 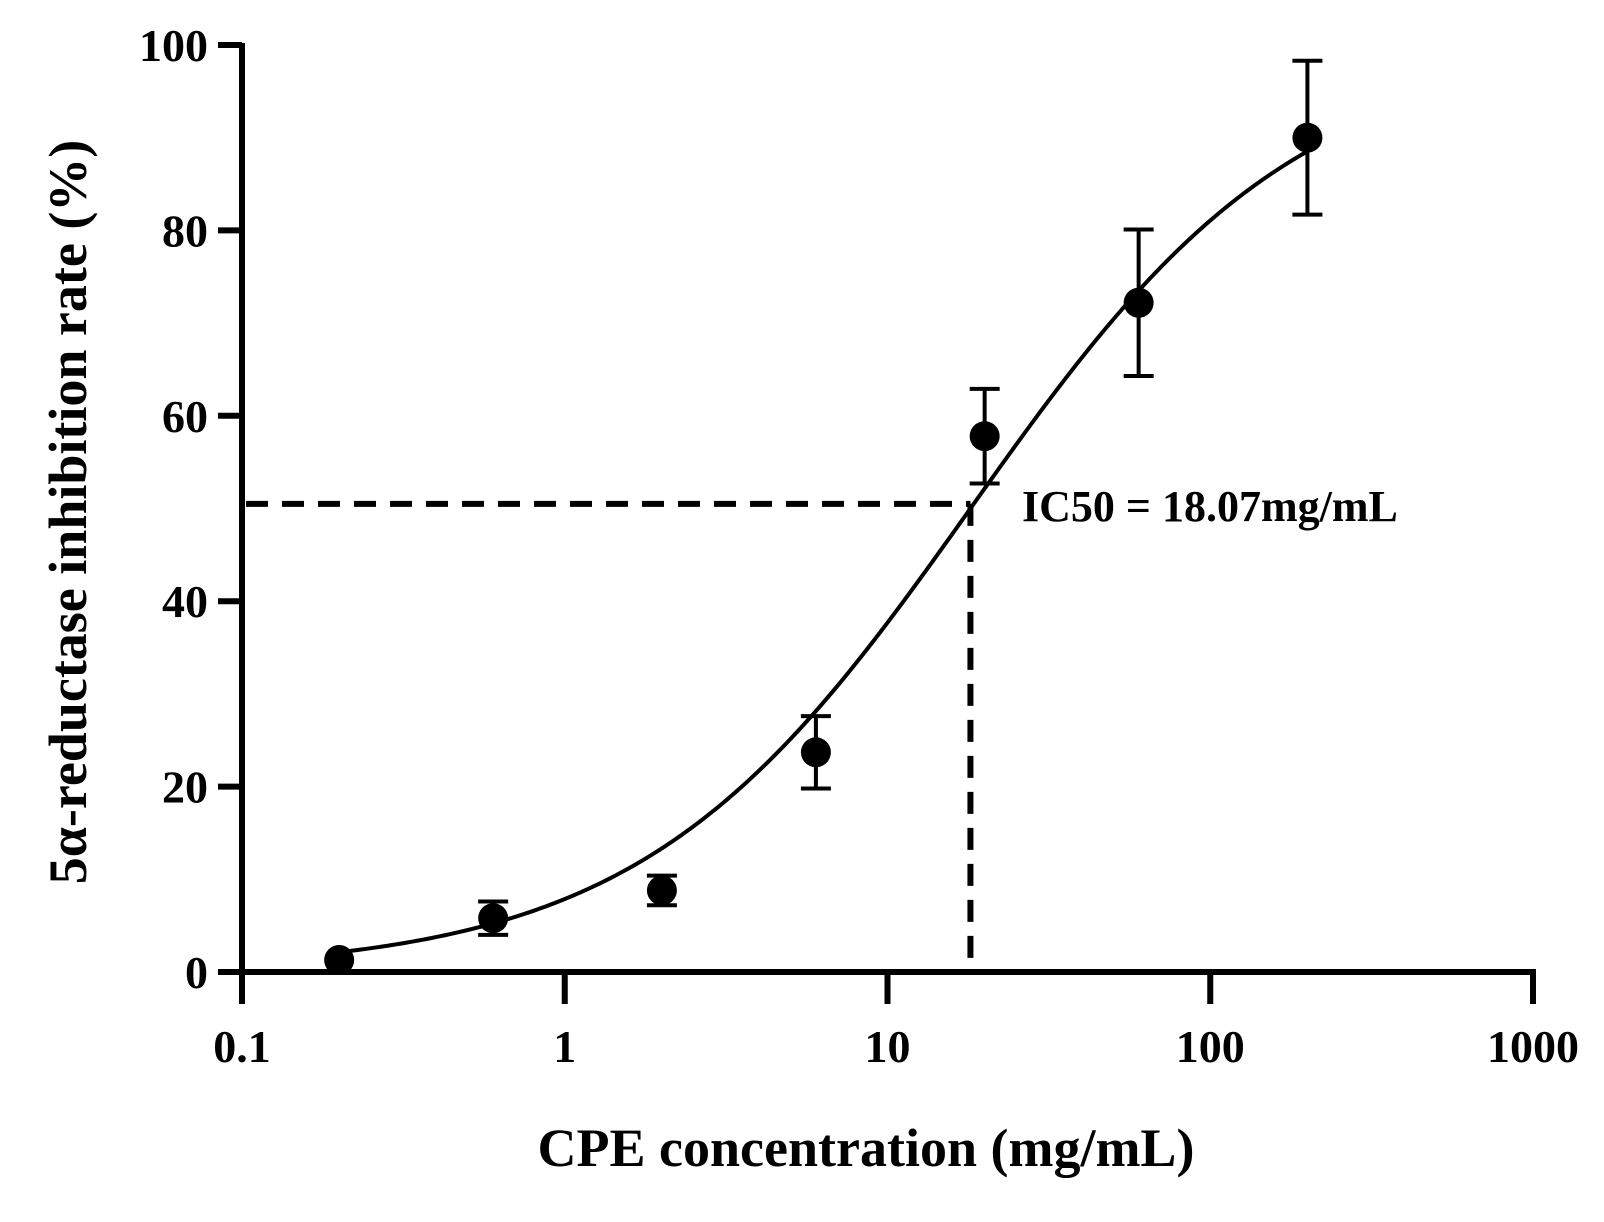 What do you see at coordinates (185, 416) in the screenshot?
I see `y-tick-label: 60` at bounding box center [185, 416].